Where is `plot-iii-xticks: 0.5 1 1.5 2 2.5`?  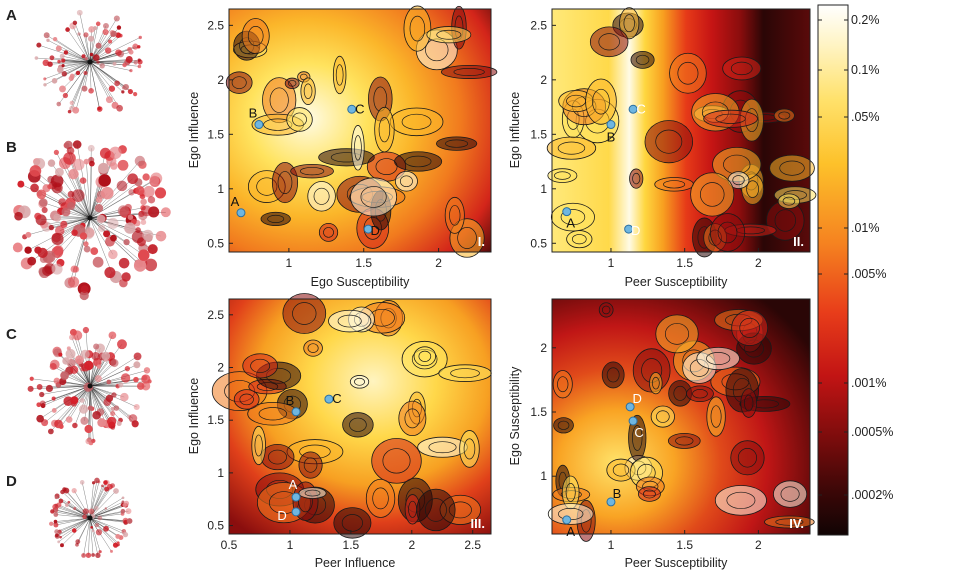 plot-iii-xticks: 0.5 1 1.5 2 2.5 is located at coordinates (351, 541).